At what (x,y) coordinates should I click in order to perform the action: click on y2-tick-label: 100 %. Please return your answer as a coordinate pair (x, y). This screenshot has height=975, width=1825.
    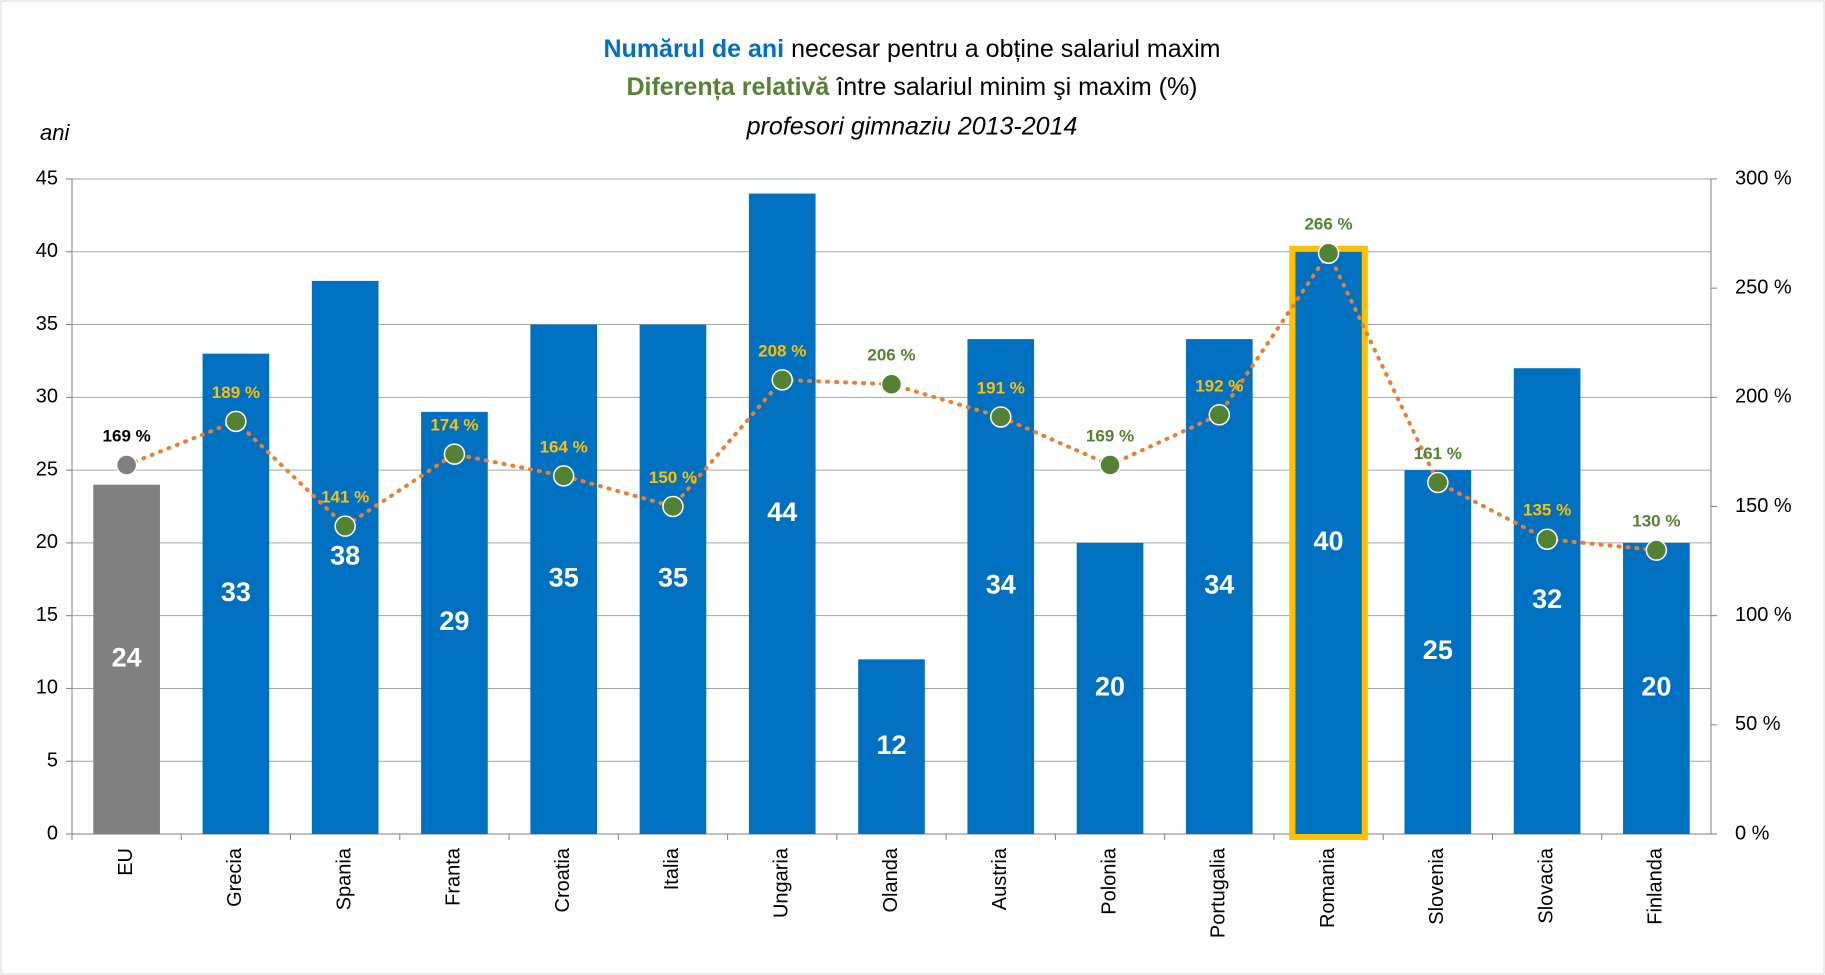
    Looking at the image, I should click on (1763, 615).